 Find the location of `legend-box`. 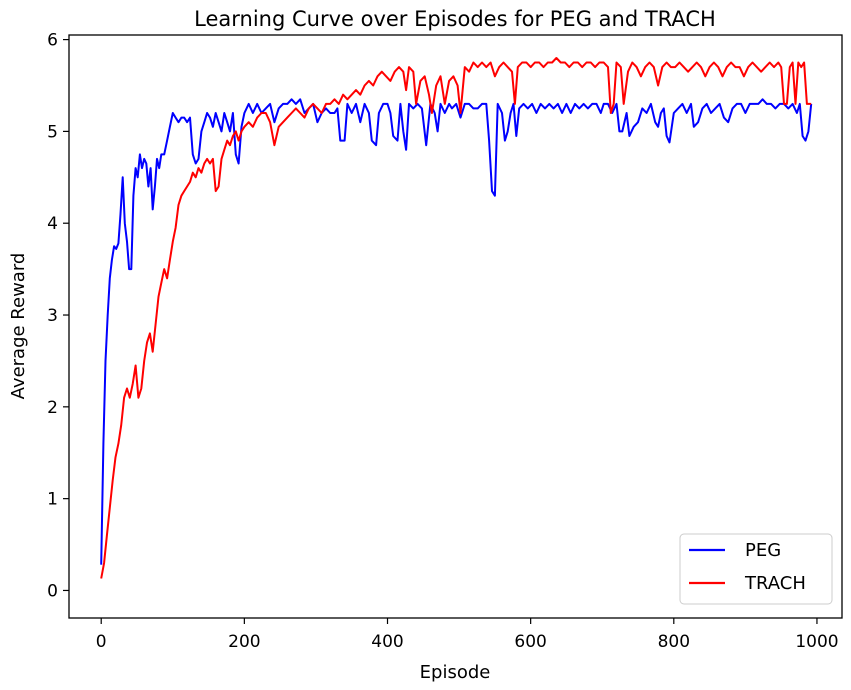

legend-box is located at coordinates (756, 569).